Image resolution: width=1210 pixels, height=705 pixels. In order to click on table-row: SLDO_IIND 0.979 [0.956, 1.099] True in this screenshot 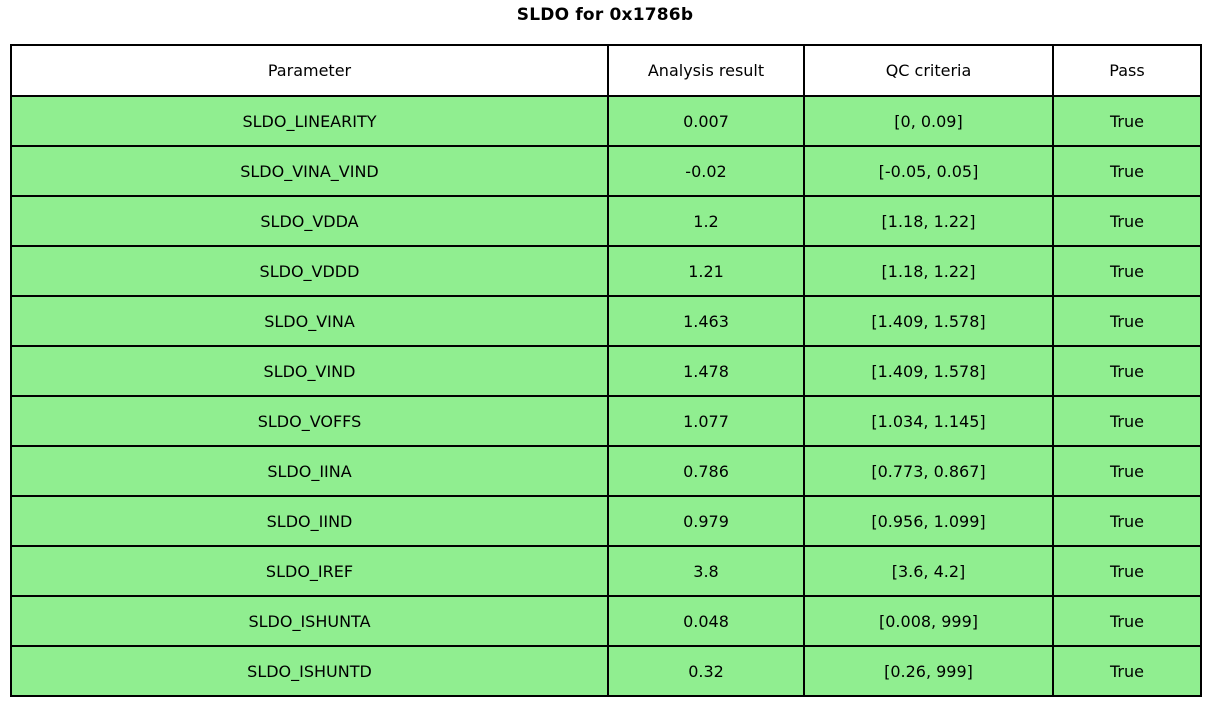, I will do `click(606, 521)`.